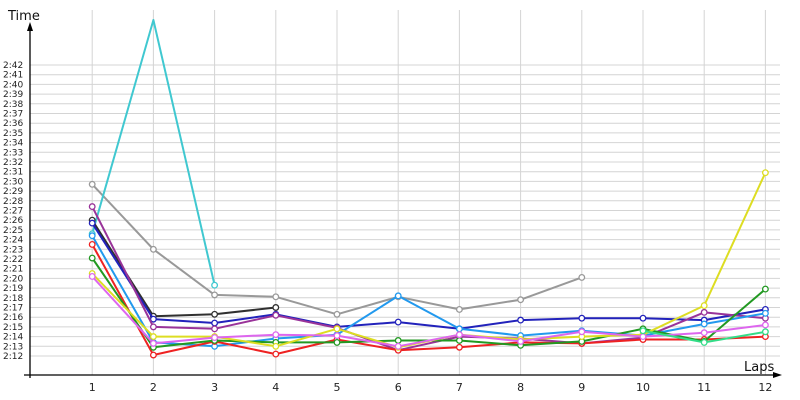 The height and width of the screenshot is (400, 800). What do you see at coordinates (13, 221) in the screenshot?
I see `y-tick-label: 2:26` at bounding box center [13, 221].